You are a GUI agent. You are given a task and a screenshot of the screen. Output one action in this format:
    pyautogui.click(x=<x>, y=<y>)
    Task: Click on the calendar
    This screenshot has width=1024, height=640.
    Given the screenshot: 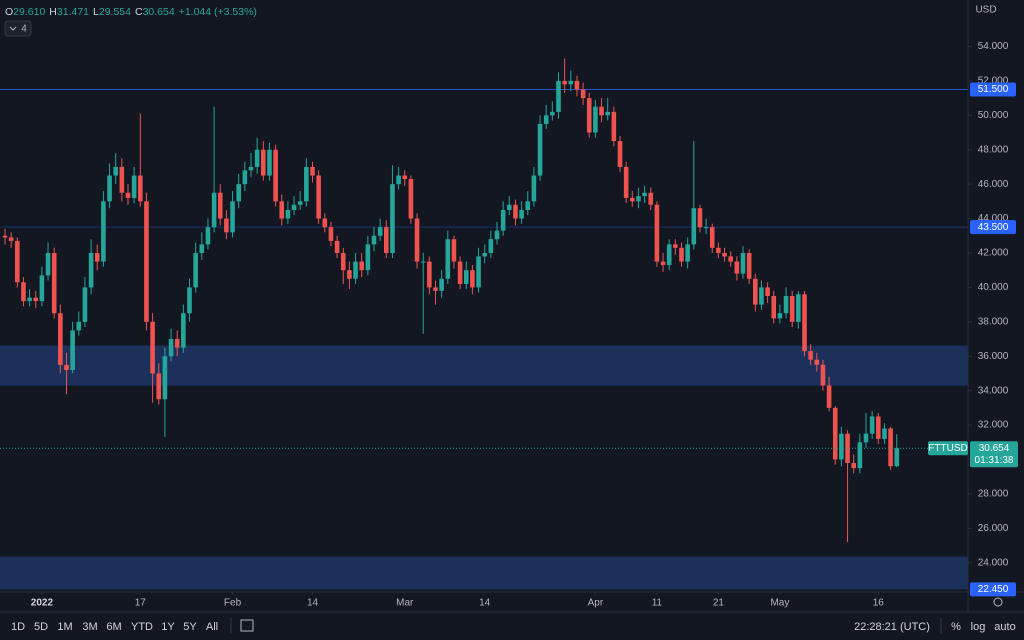 What is the action you would take?
    pyautogui.click(x=247, y=625)
    